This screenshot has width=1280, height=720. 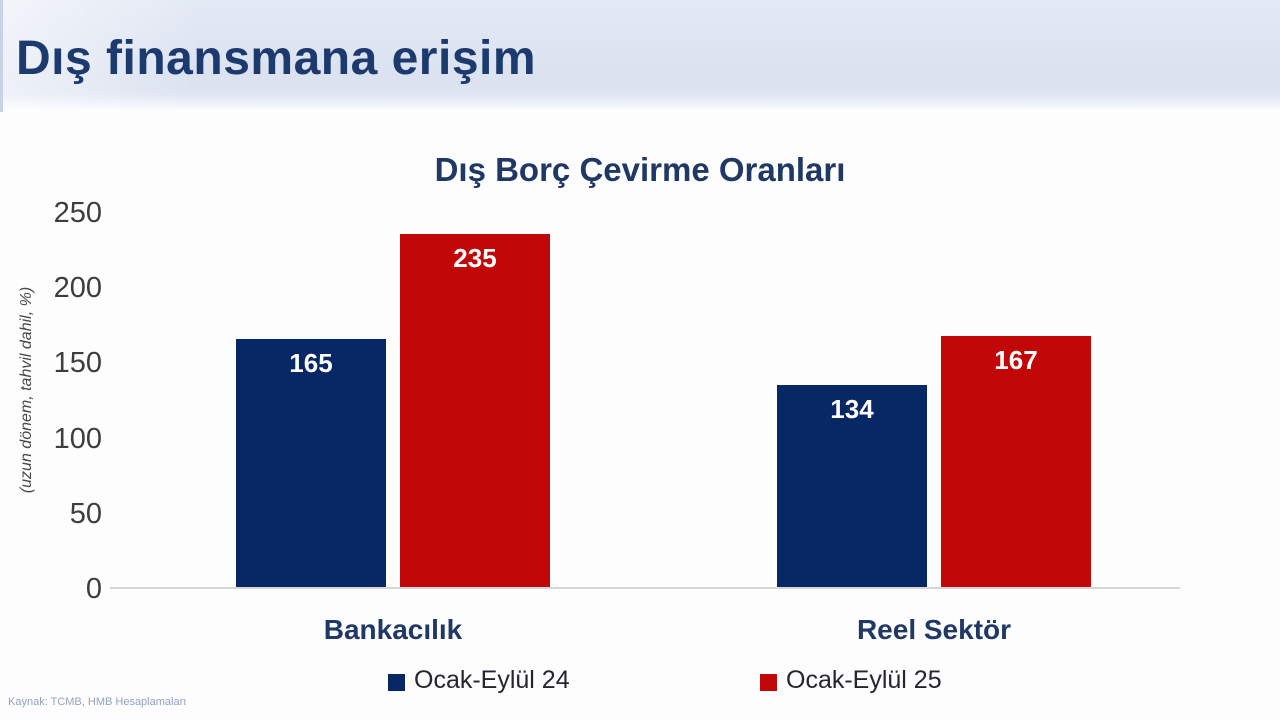 What do you see at coordinates (475, 410) in the screenshot?
I see `bar-series-2-1: 235` at bounding box center [475, 410].